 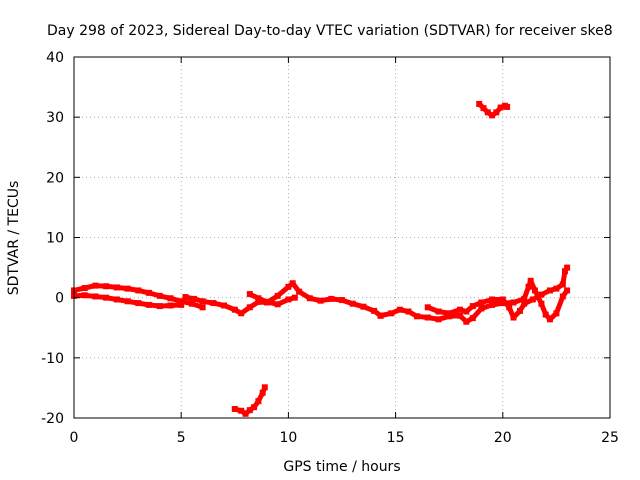 I want to click on series-track-high, so click(x=493, y=109).